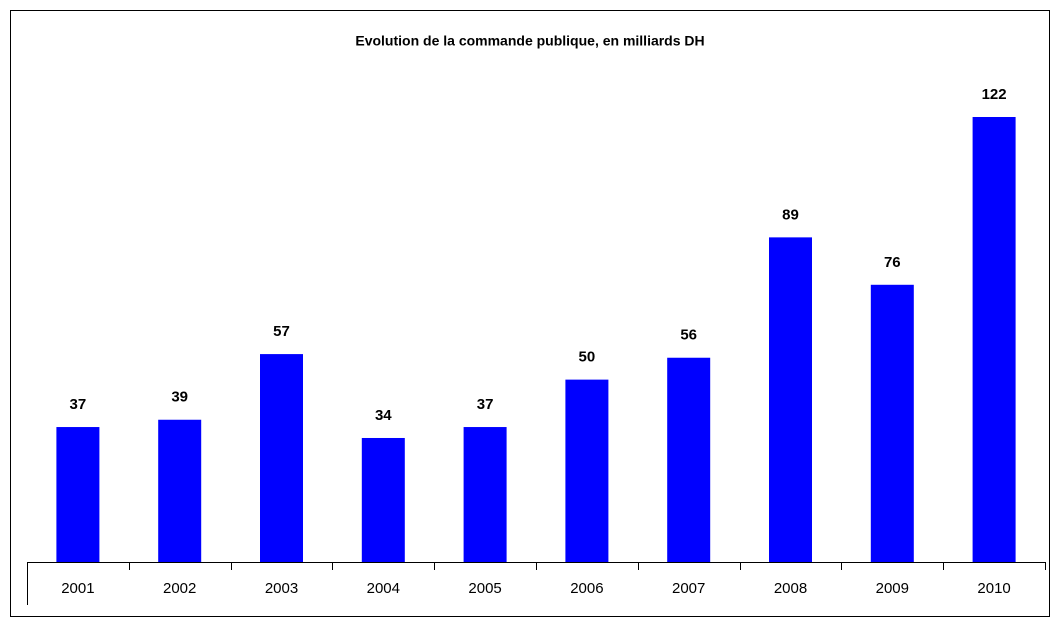 The image size is (1060, 617). What do you see at coordinates (179, 588) in the screenshot?
I see `x-tick-label: 2002` at bounding box center [179, 588].